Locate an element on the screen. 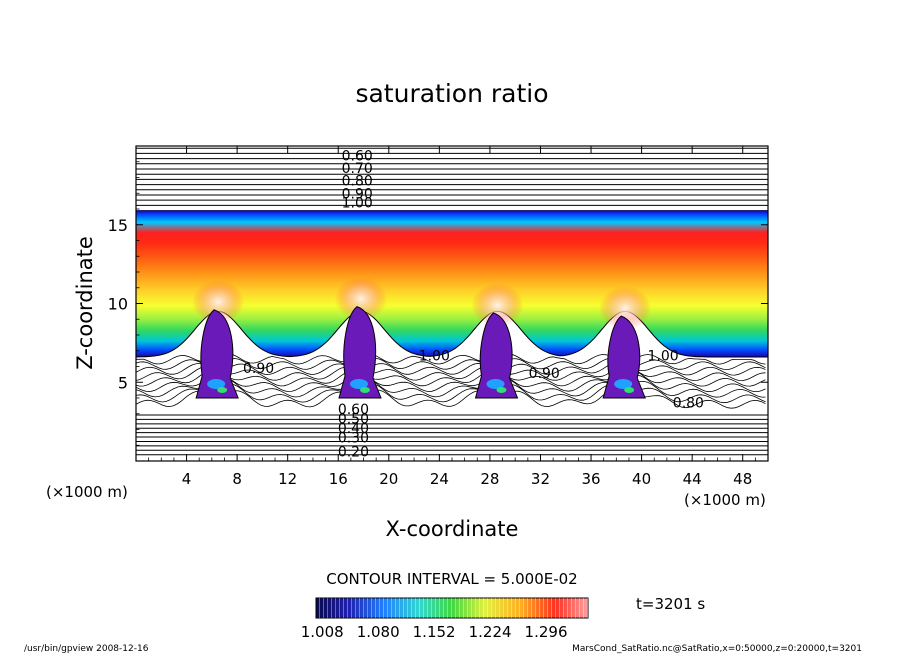 This screenshot has height=659, width=904. lower-contour-zone is located at coordinates (451, 381).